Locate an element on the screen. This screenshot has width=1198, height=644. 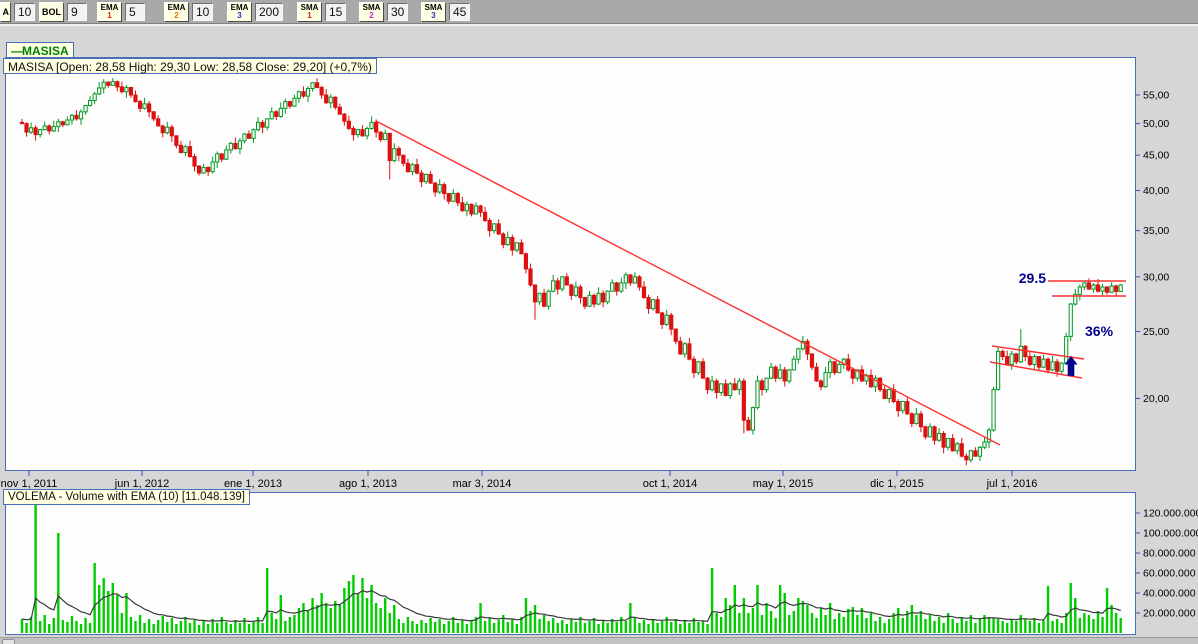
price-axis-label: 45,00 is located at coordinates (1156, 156).